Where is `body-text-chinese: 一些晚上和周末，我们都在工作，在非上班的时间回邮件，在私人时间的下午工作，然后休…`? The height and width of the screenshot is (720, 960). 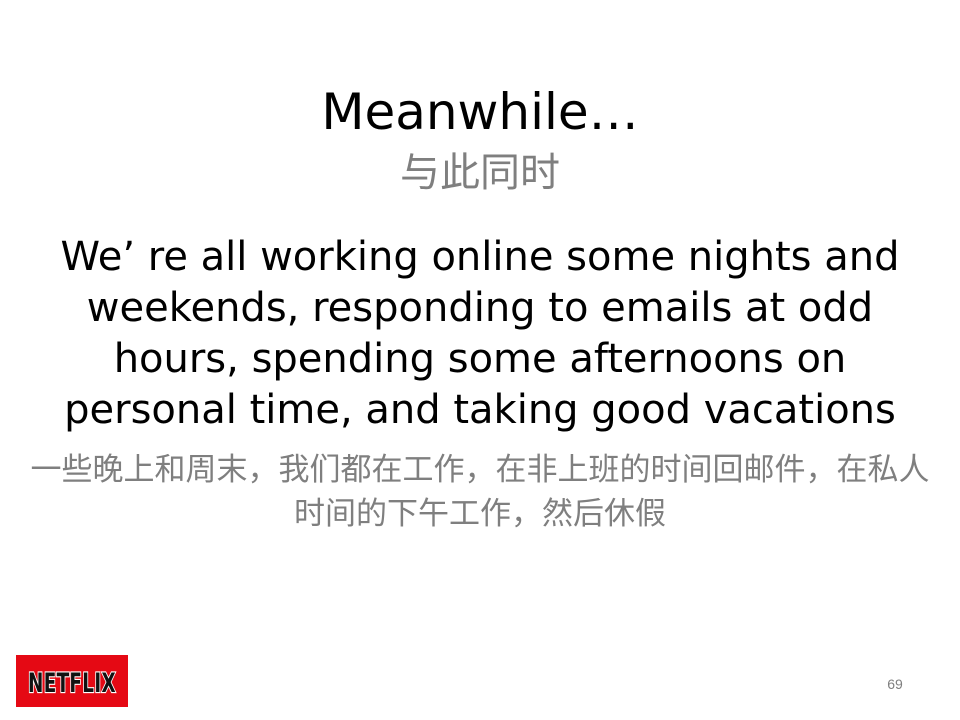
body-text-chinese: 一些晚上和周末，我们都在工作，在非上班的时间回邮件，在私人时间的下午工作，然后休… is located at coordinates (480, 492).